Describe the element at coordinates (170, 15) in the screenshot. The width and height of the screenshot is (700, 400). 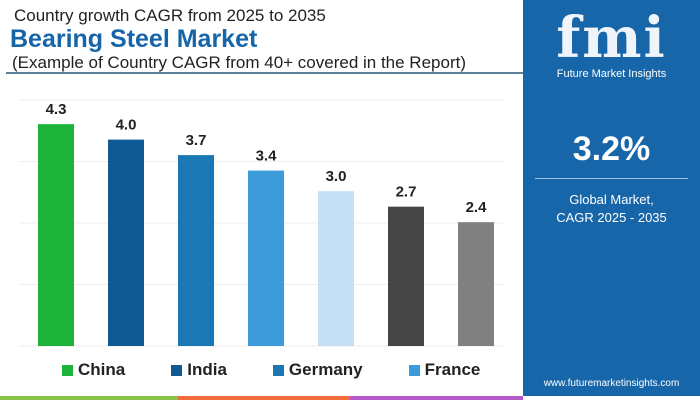
I see `chart-subtitle: Country growth CAGR from 2025 to 2035` at that location.